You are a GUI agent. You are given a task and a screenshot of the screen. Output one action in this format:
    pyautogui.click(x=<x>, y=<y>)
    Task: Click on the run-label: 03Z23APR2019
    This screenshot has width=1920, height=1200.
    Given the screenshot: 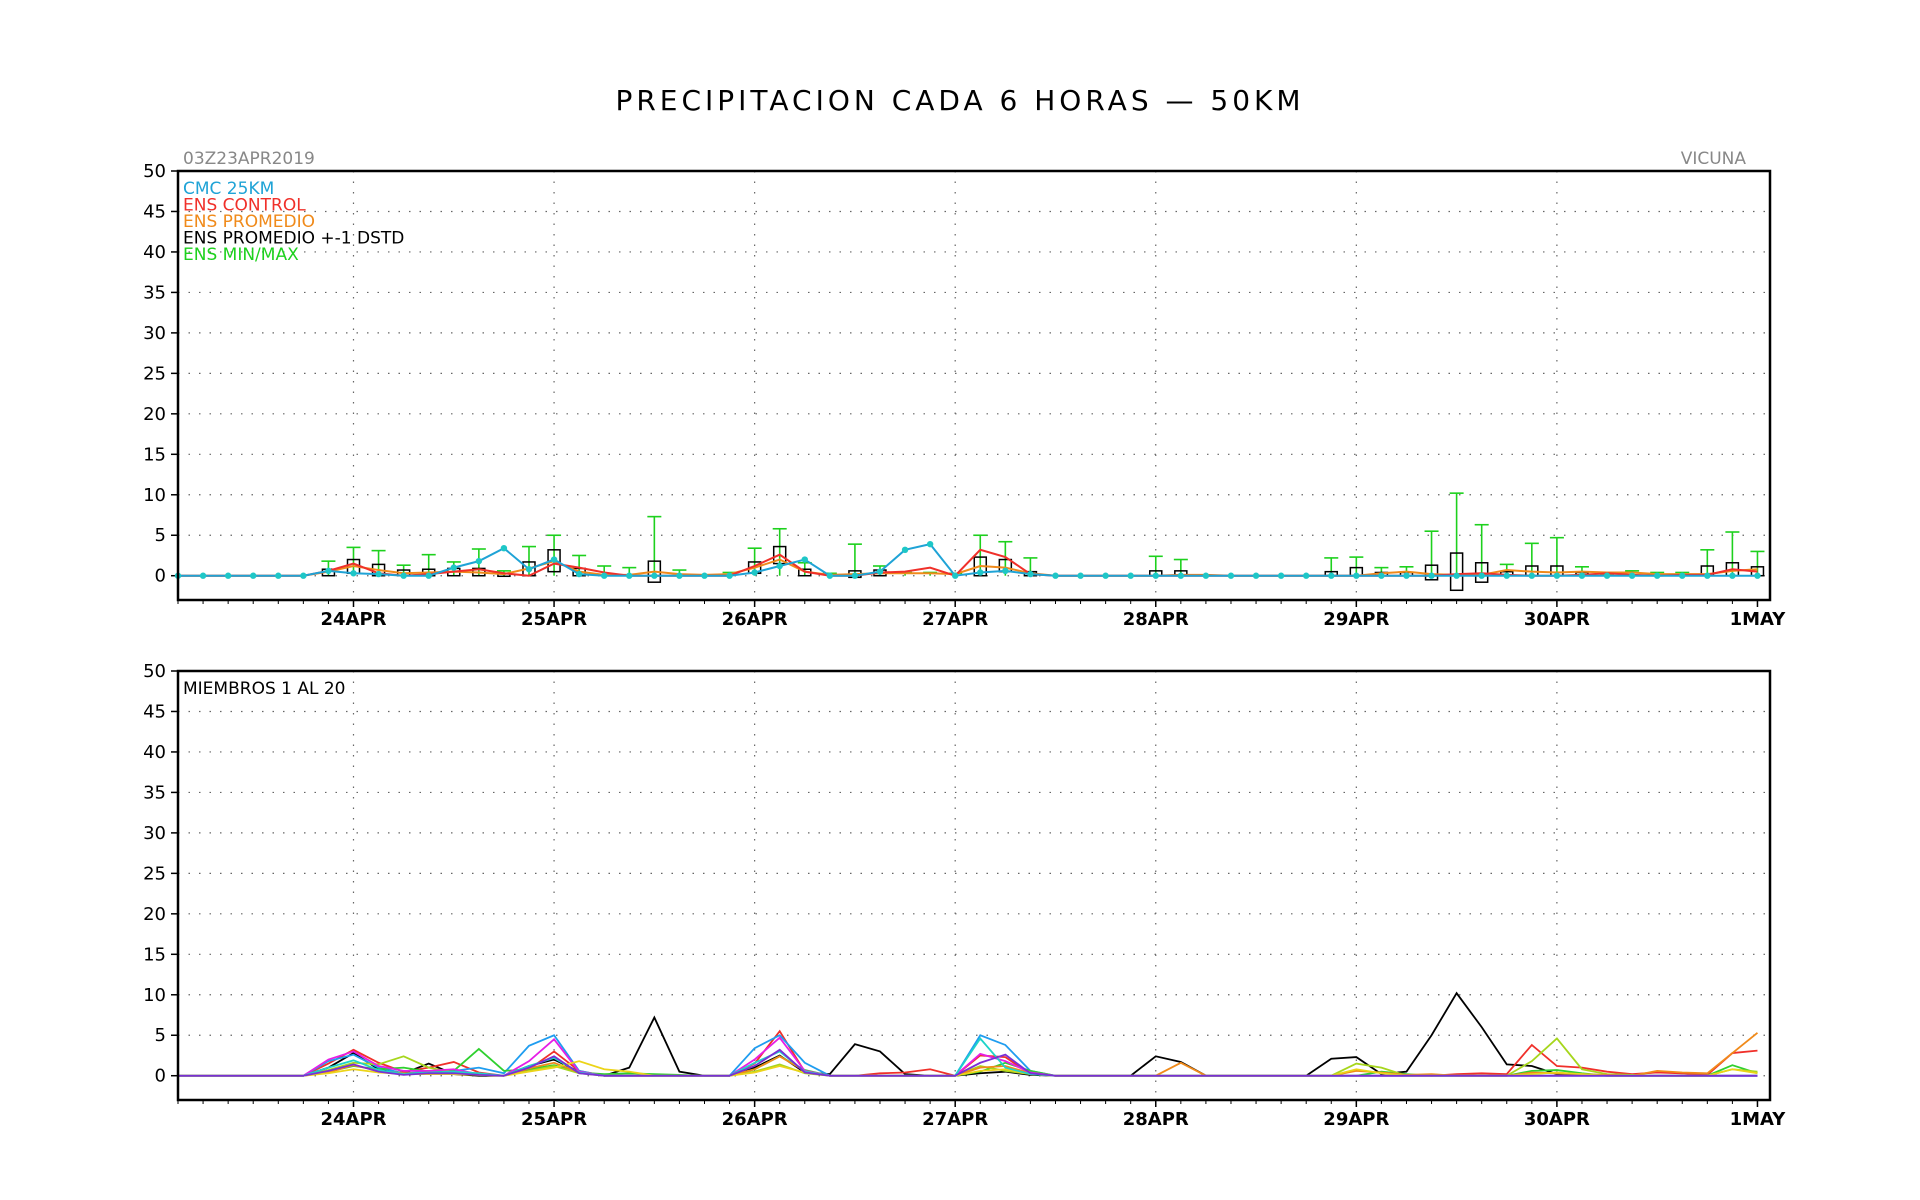 What is the action you would take?
    pyautogui.click(x=249, y=159)
    